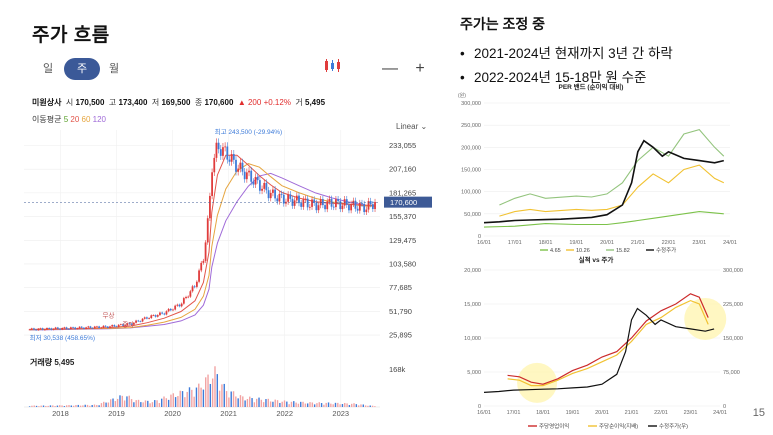 This screenshot has width=773, height=435. I want to click on y-tick-label: 100,000, so click(471, 193).